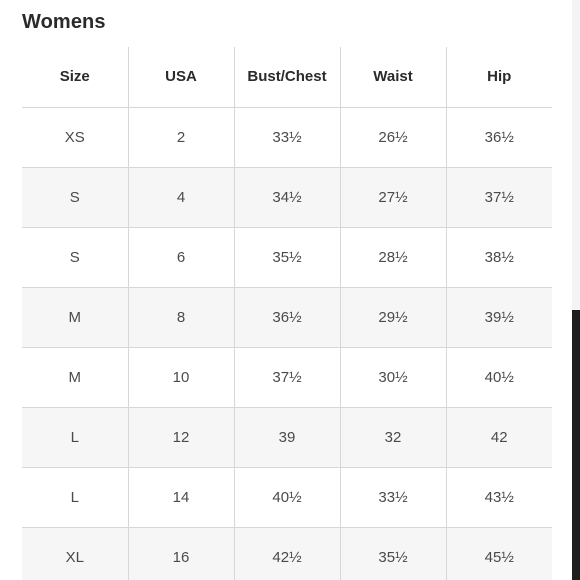 This screenshot has width=580, height=580. Describe the element at coordinates (499, 557) in the screenshot. I see `cell-hip: 45½` at that location.